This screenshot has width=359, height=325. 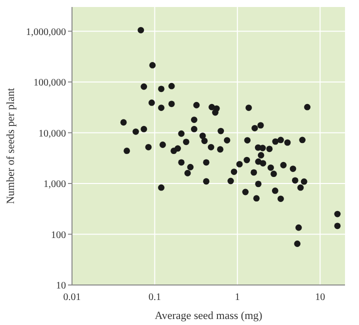 I want to click on y-tick-label: 100, so click(x=58, y=235).